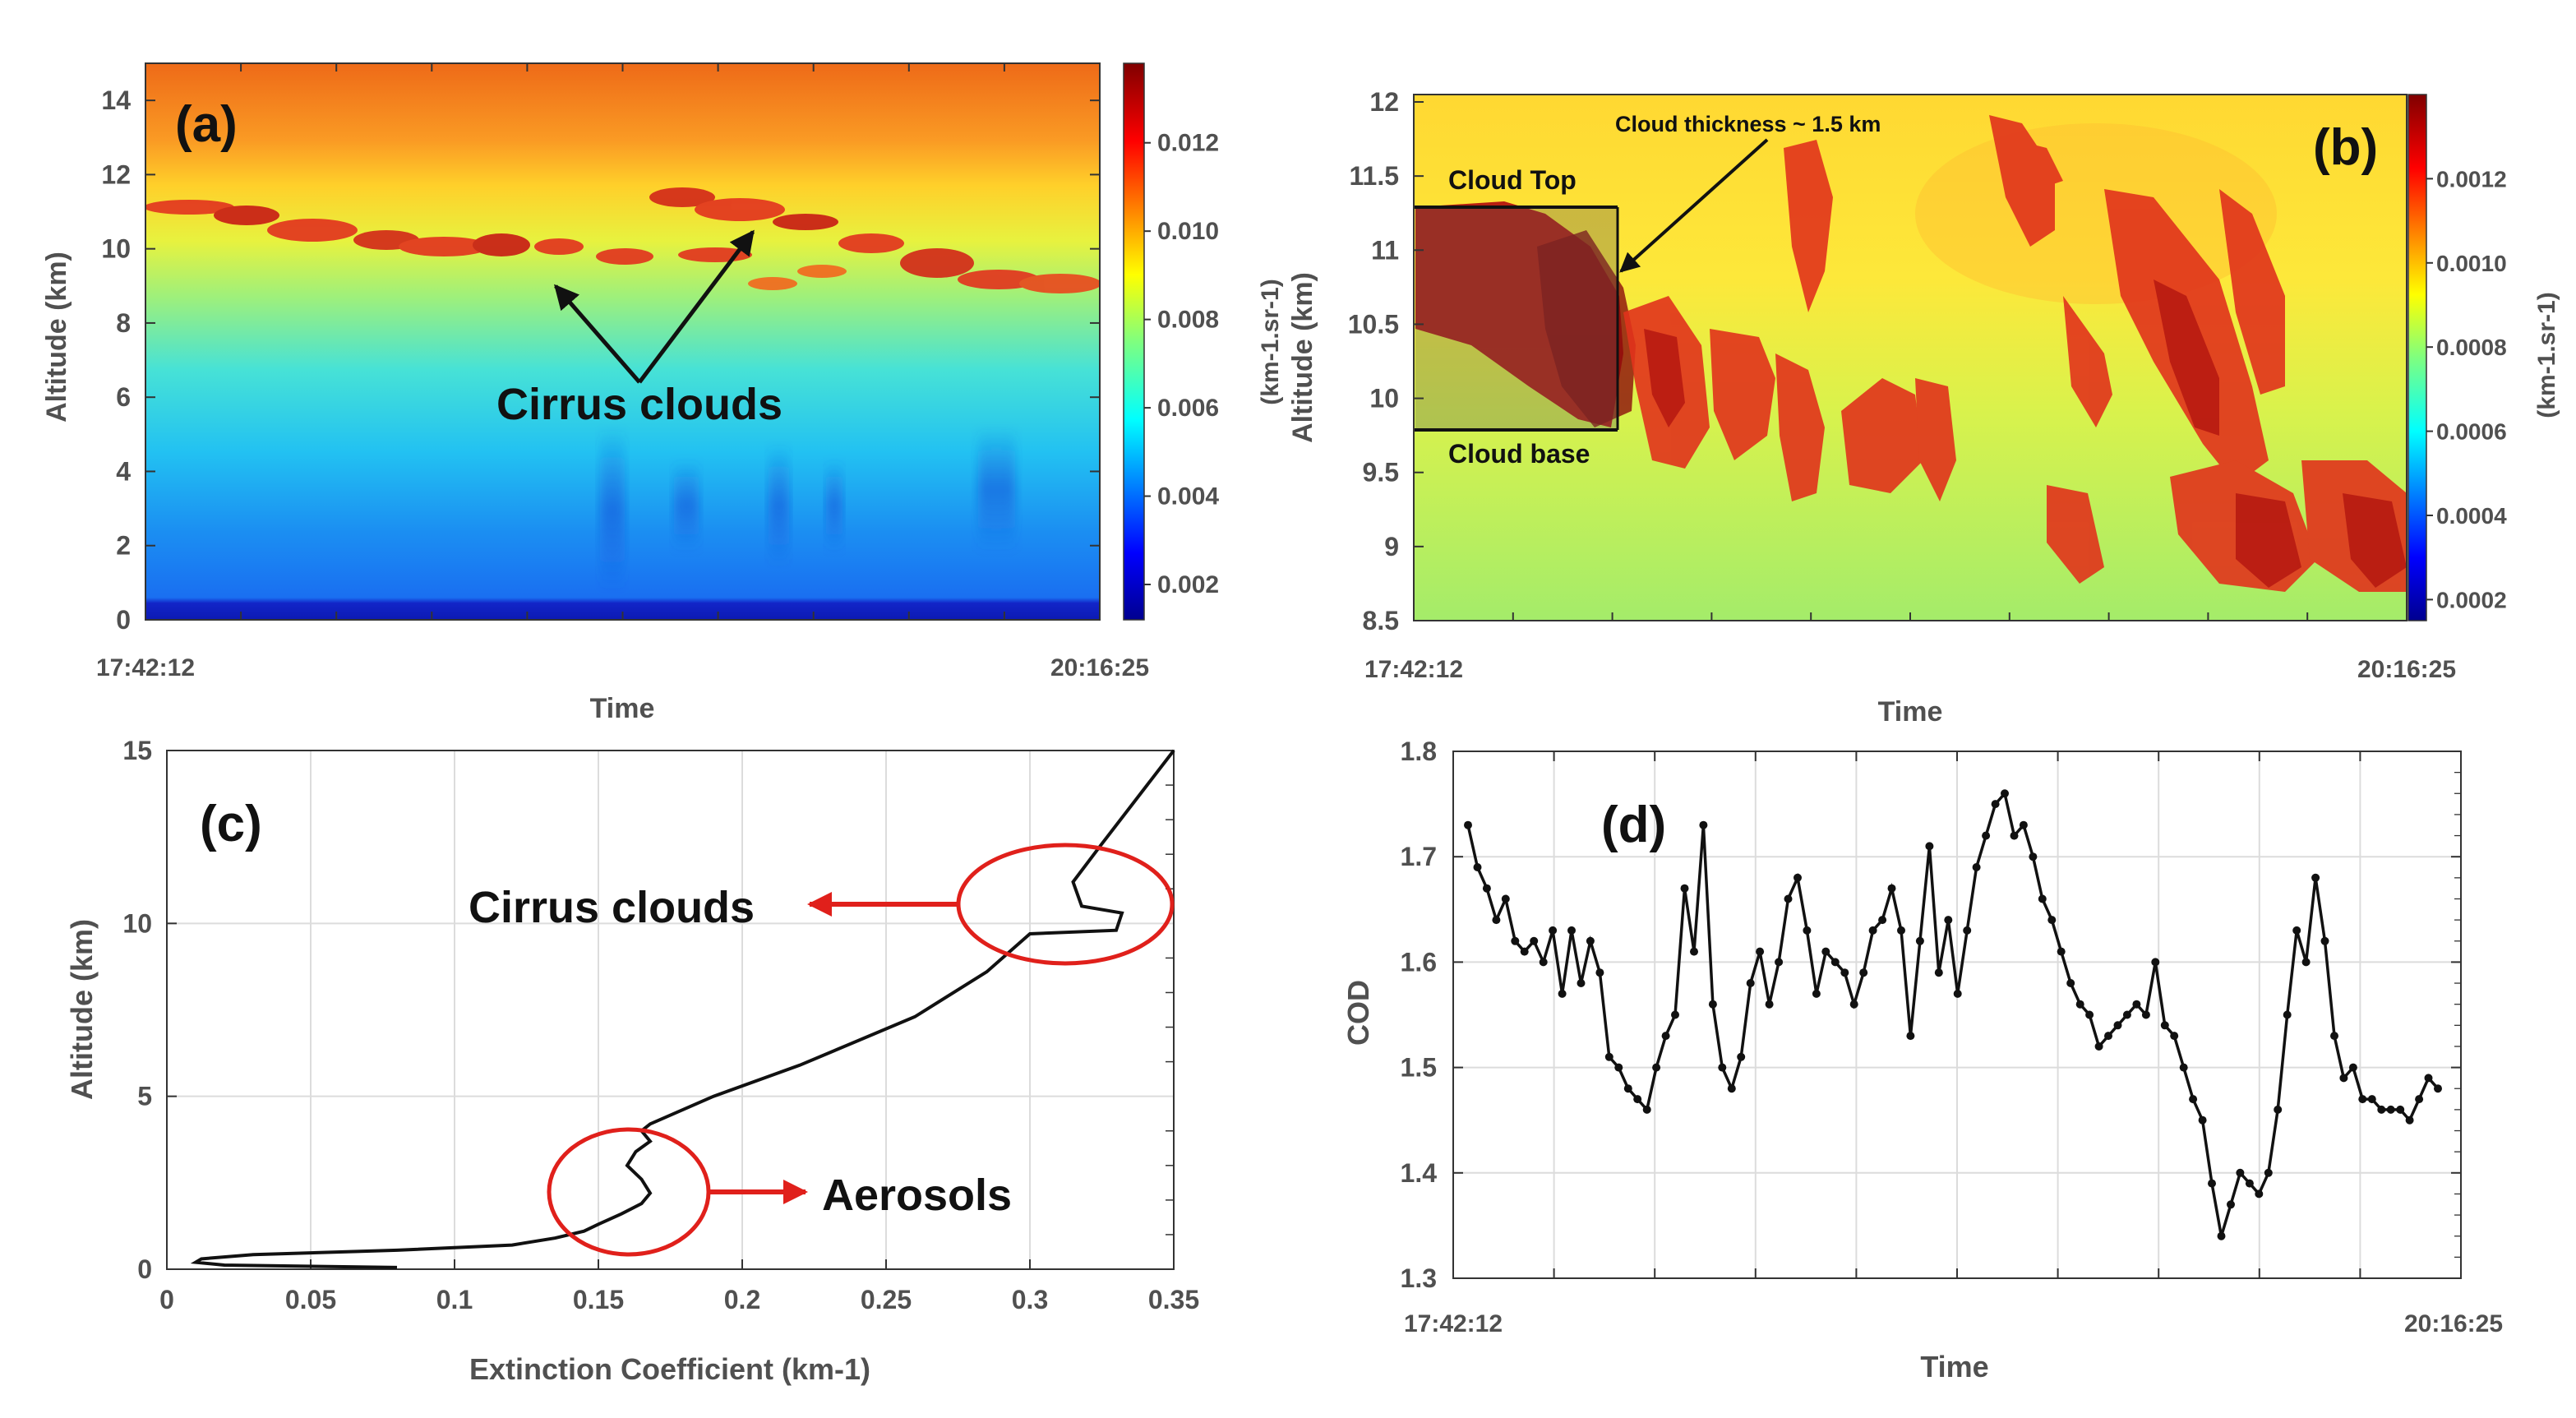  I want to click on extinction-profile-line, so click(682, 1009).